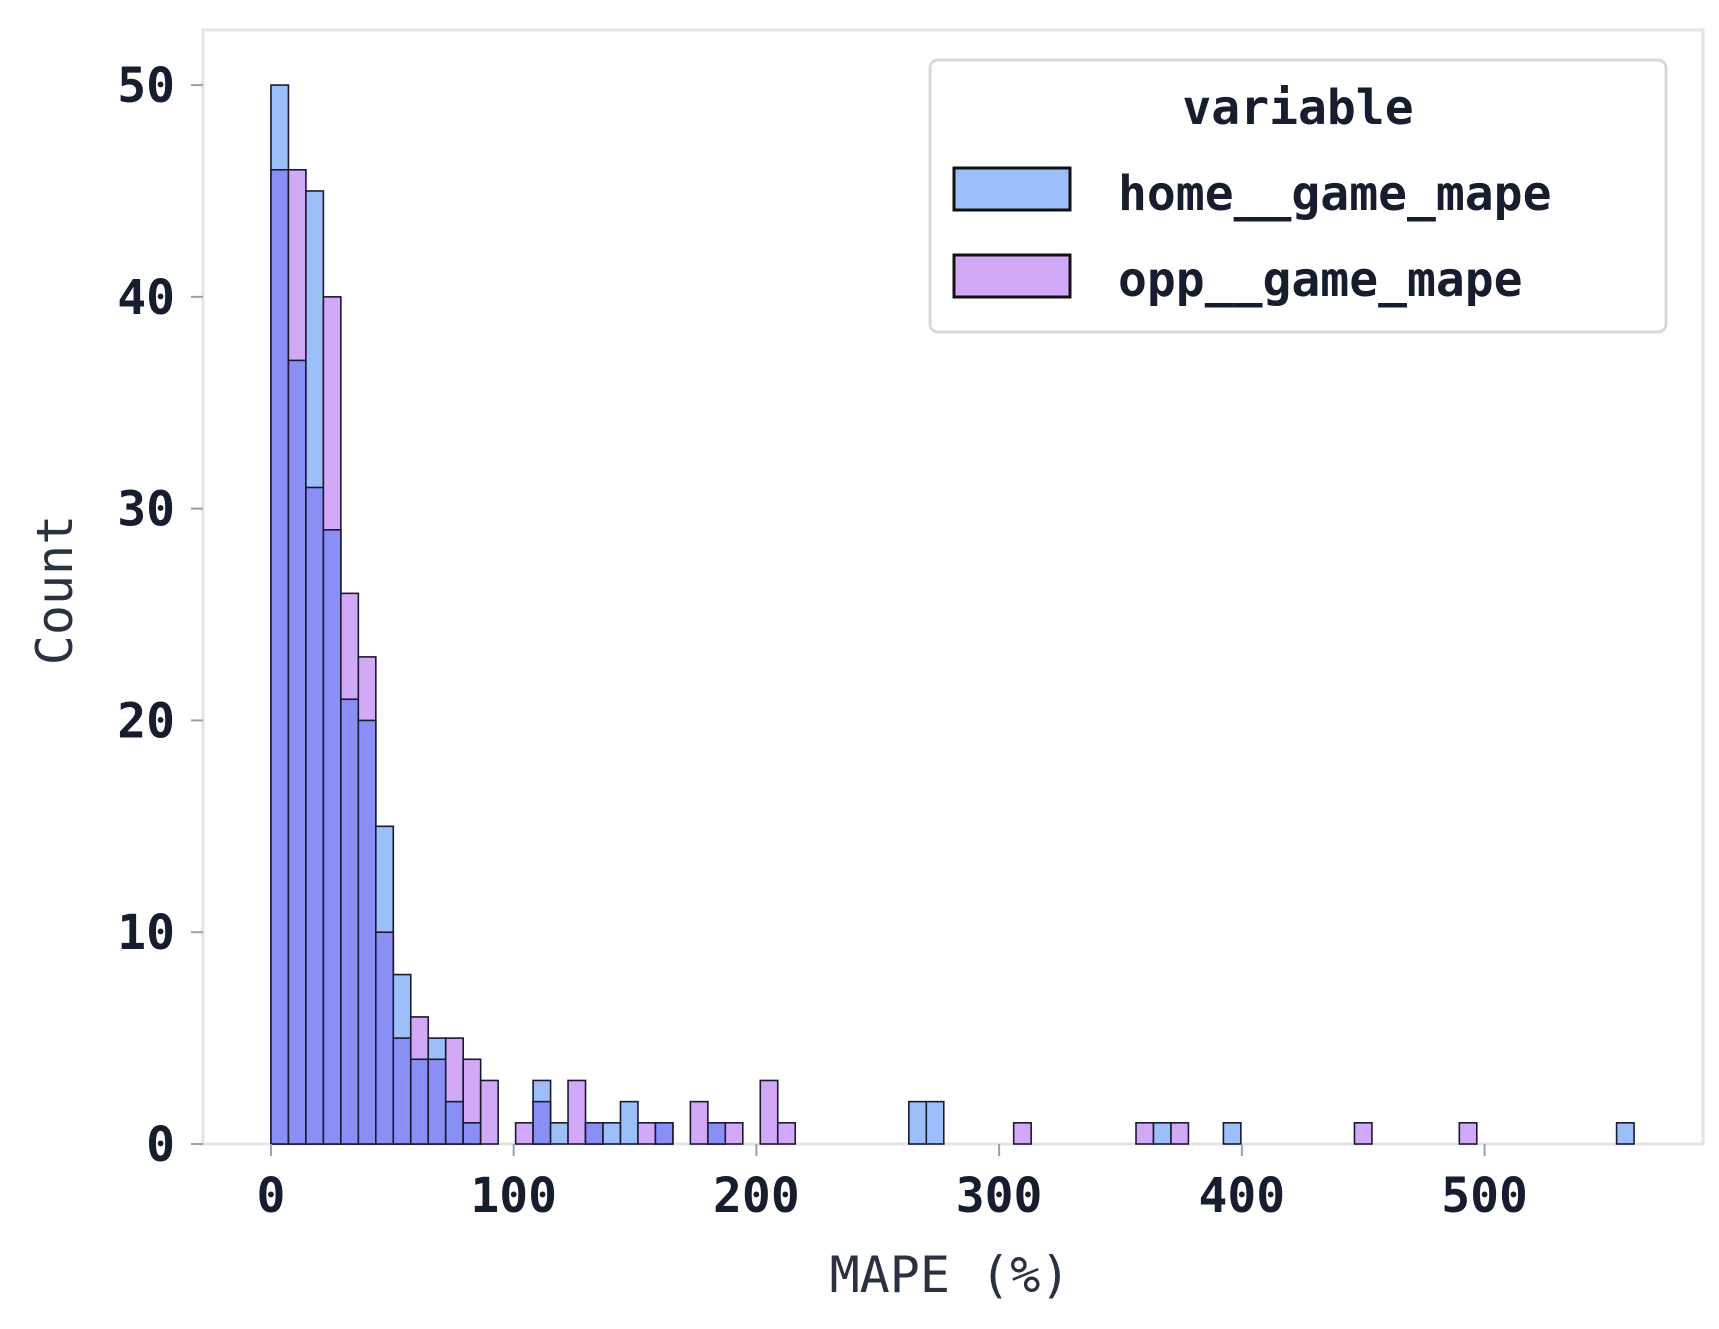  Describe the element at coordinates (950, 1275) in the screenshot. I see `x-axis-label: MAPE (%)` at that location.